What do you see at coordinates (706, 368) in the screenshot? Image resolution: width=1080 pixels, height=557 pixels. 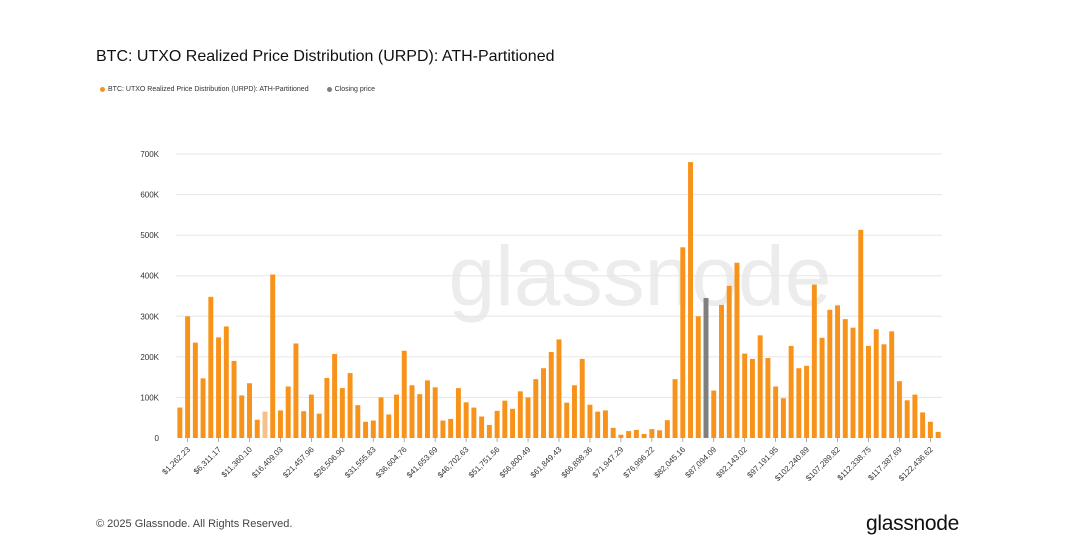 I see `closing-price-bar` at bounding box center [706, 368].